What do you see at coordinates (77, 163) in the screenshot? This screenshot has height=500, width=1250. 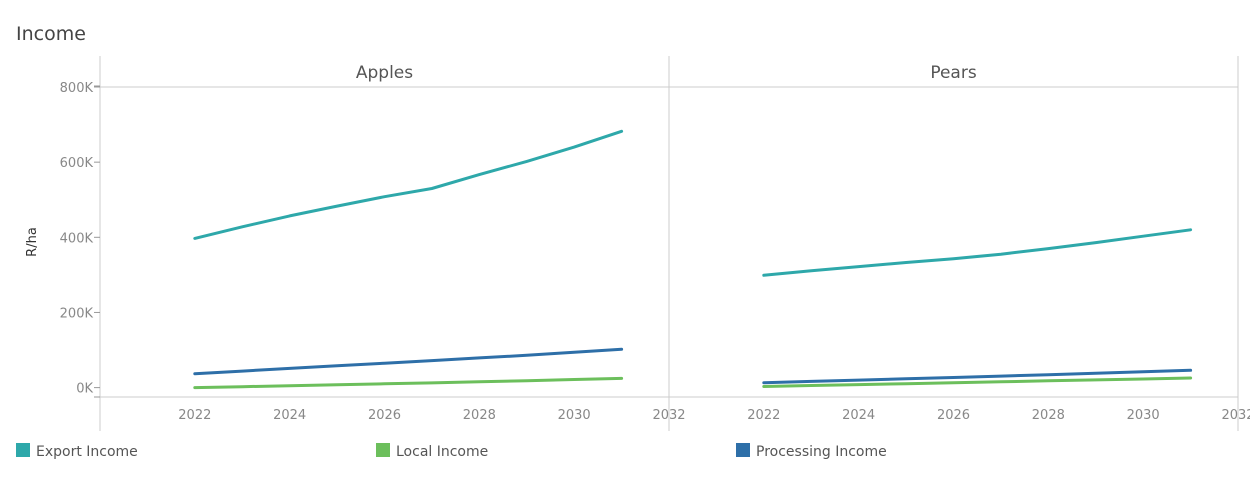 I see `y-tick-label: 600K` at bounding box center [77, 163].